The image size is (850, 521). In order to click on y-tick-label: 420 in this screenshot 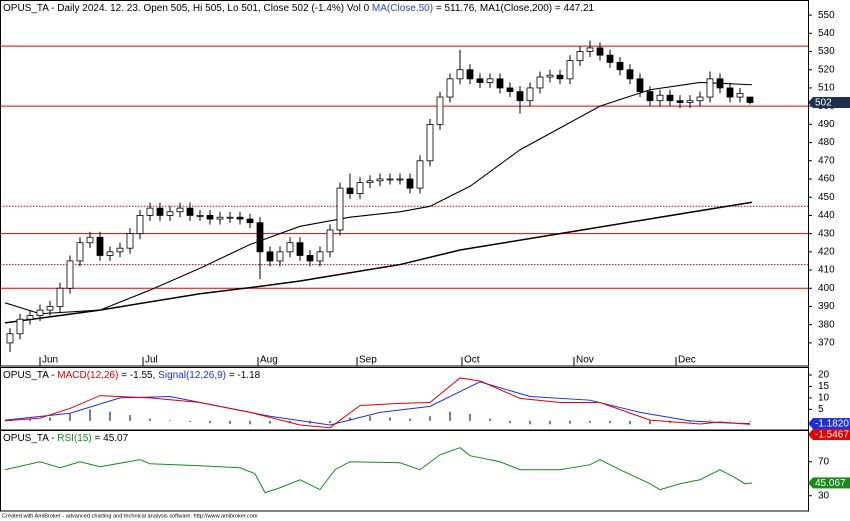, I will do `click(826, 251)`.